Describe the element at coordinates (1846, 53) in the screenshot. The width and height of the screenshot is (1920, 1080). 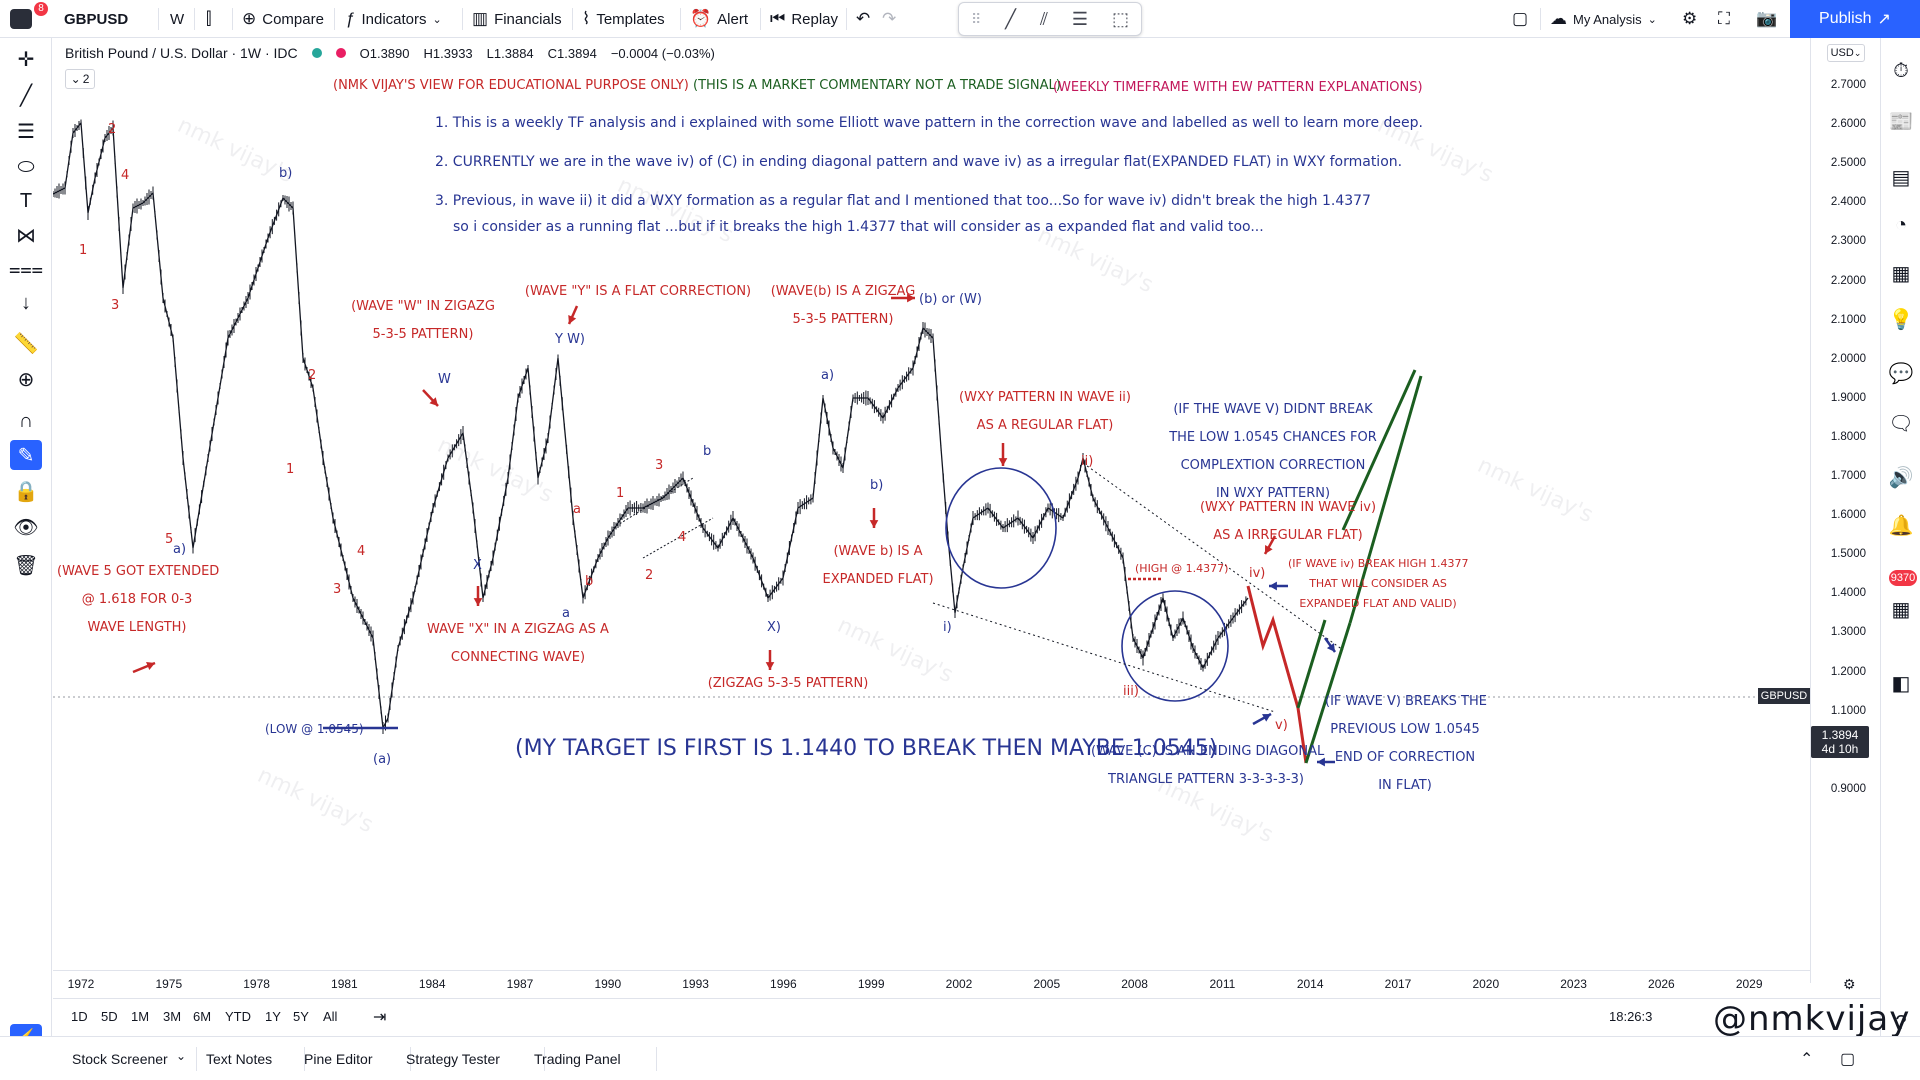
I see `currency-selector: USD ⌄` at that location.